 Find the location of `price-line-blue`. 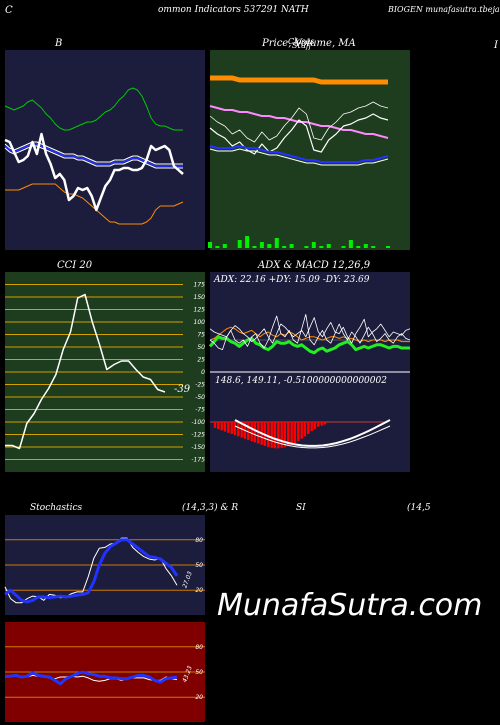

price-line-blue is located at coordinates (299, 154).